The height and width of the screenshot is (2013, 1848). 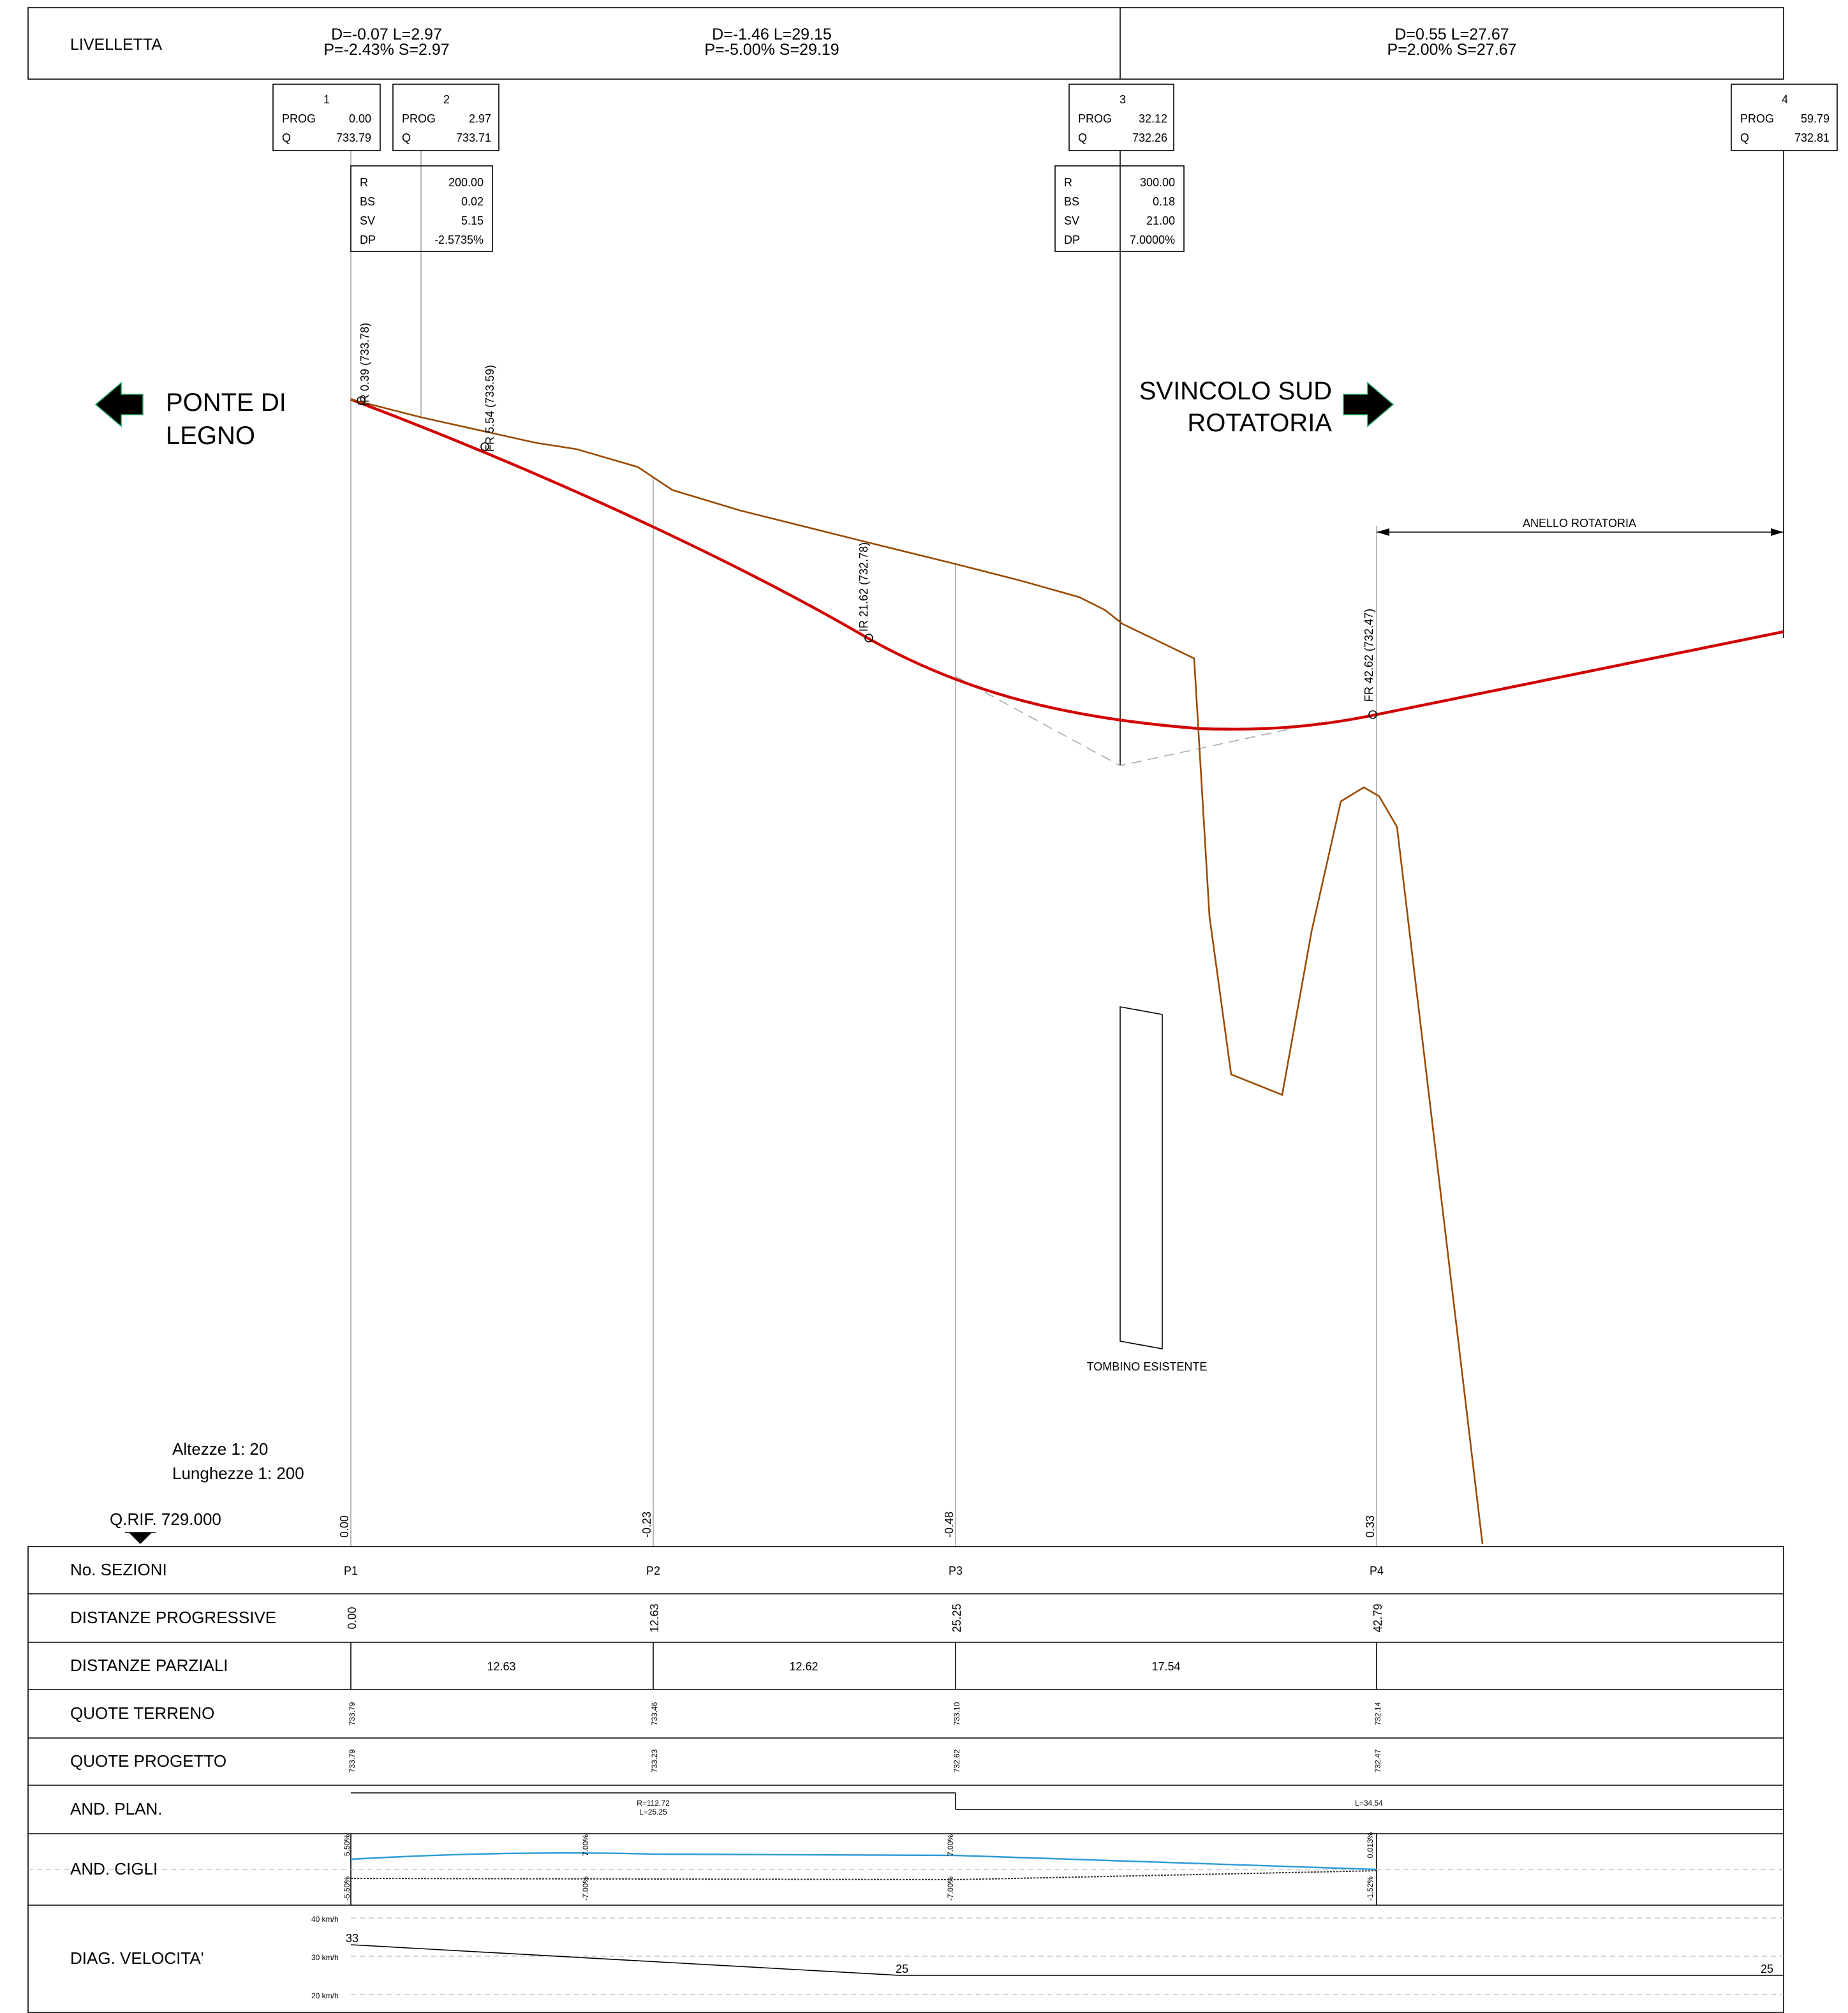 I want to click on segment-line1: D=-0.07 L=2.97, so click(x=386, y=34).